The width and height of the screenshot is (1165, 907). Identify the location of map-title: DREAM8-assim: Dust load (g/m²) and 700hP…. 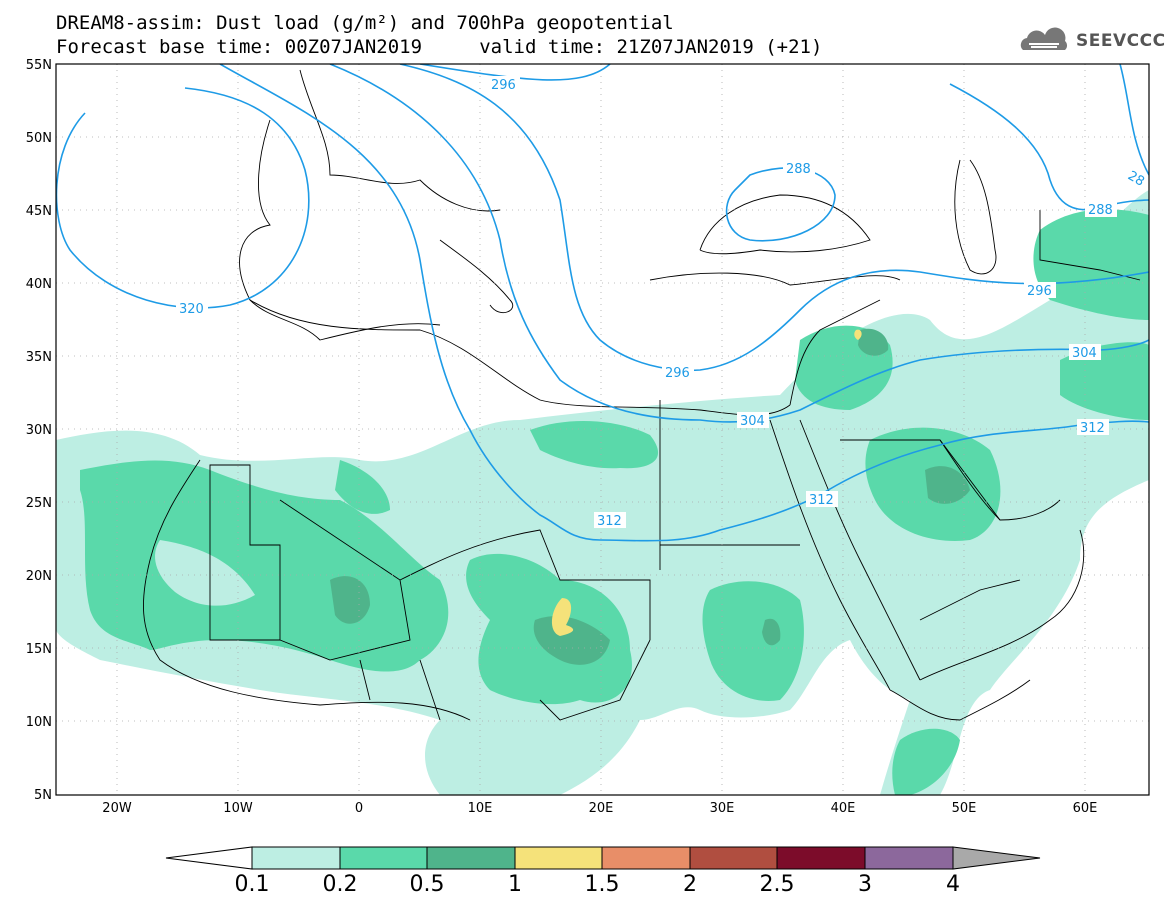
(365, 23).